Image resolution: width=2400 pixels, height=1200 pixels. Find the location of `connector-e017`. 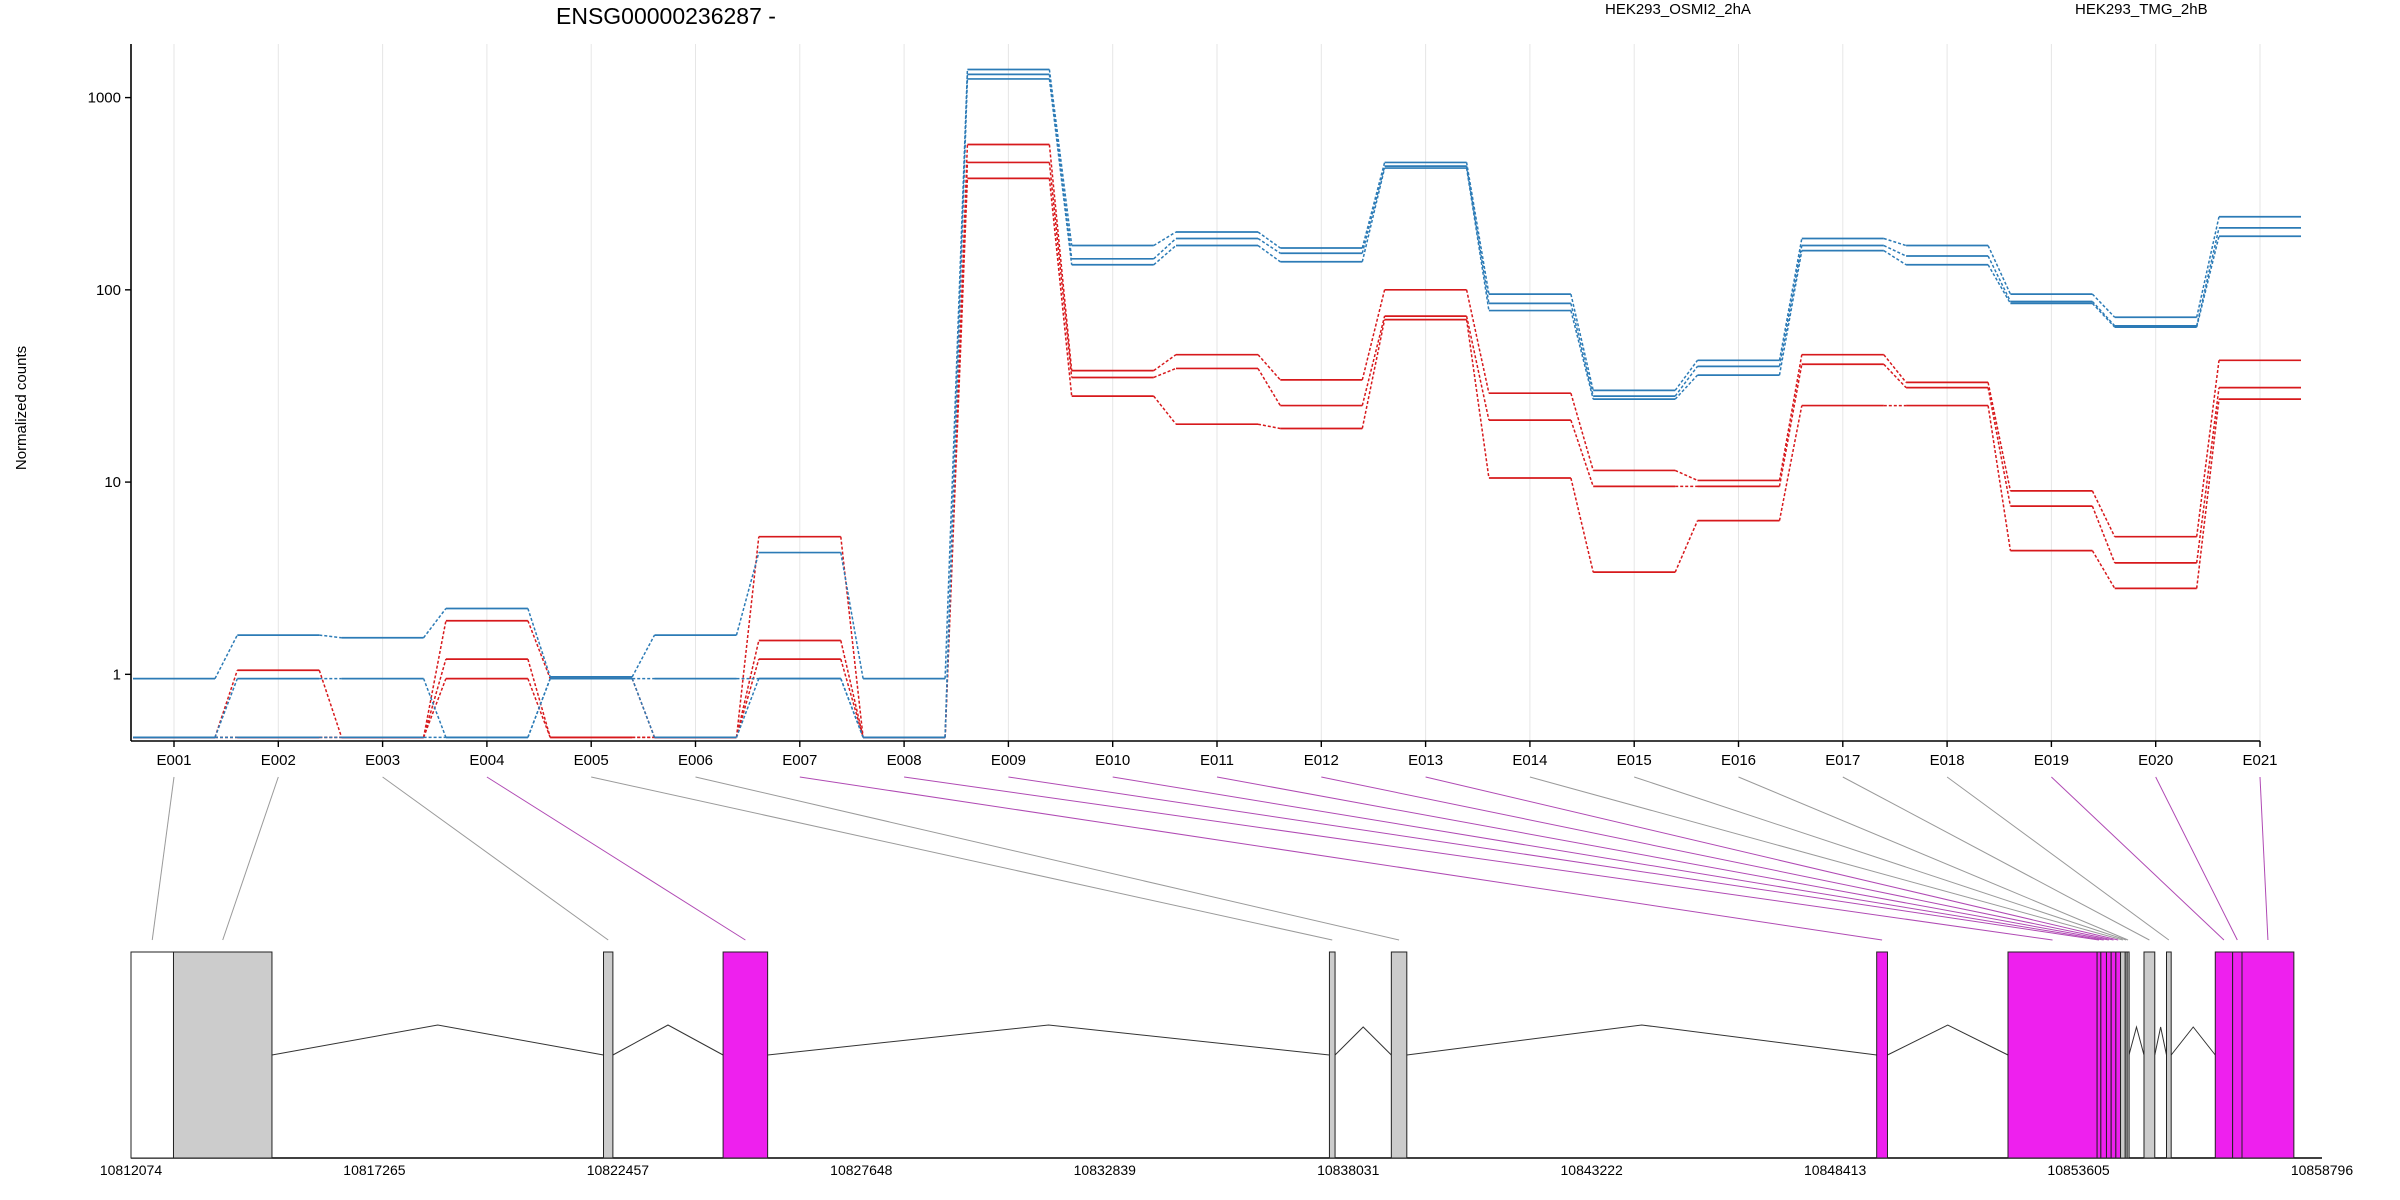

connector-e017 is located at coordinates (1996, 858).